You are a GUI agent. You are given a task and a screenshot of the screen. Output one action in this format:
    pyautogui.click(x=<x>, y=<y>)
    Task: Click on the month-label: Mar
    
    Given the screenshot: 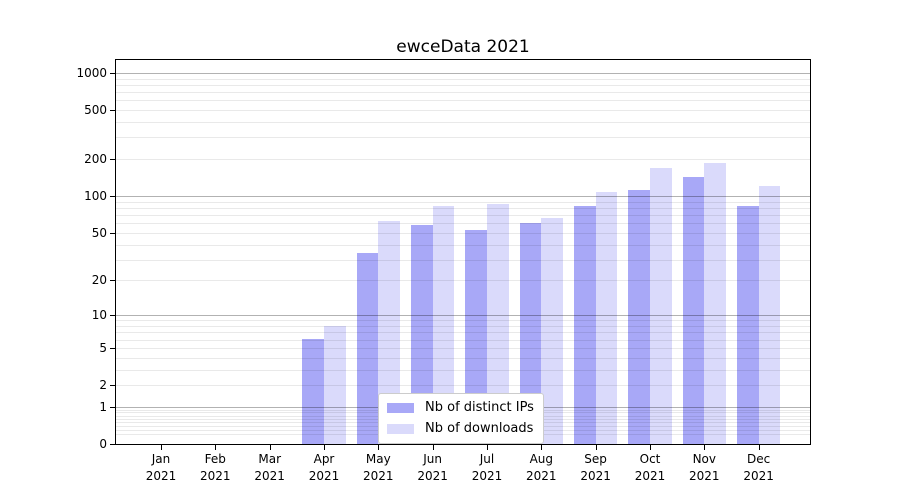 What is the action you would take?
    pyautogui.click(x=269, y=459)
    